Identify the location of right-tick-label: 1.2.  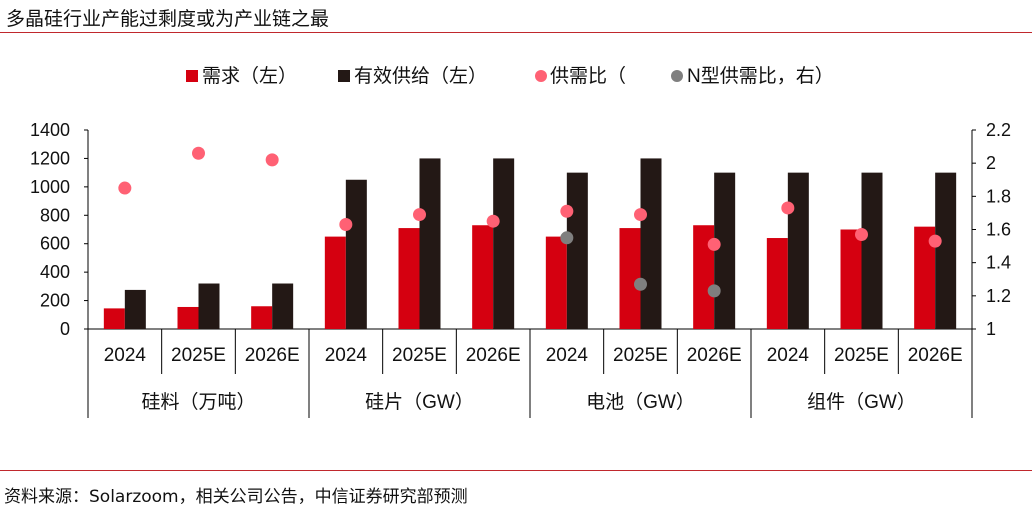
(998, 296).